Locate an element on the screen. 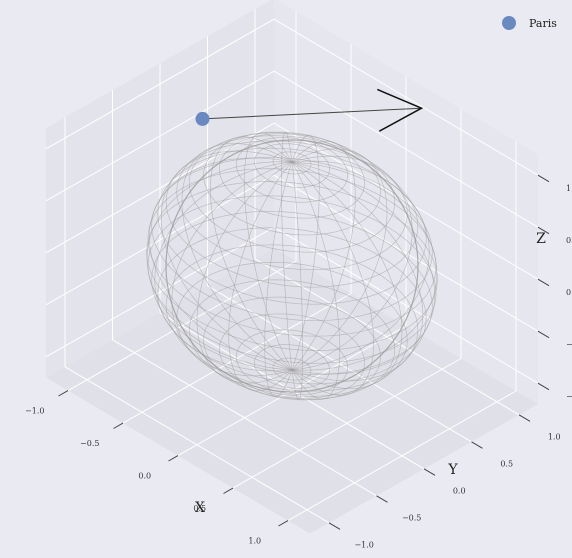 The image size is (572, 558). legend-marker-paris is located at coordinates (509, 23).